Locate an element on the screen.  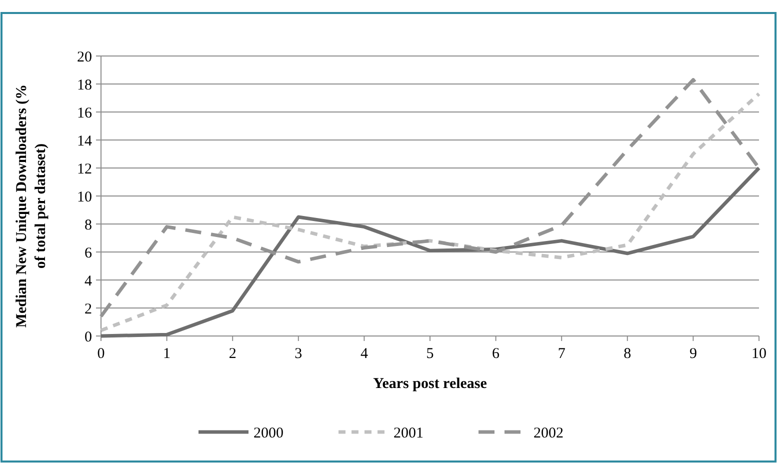
y-tick-label: 6 is located at coordinates (88, 253).